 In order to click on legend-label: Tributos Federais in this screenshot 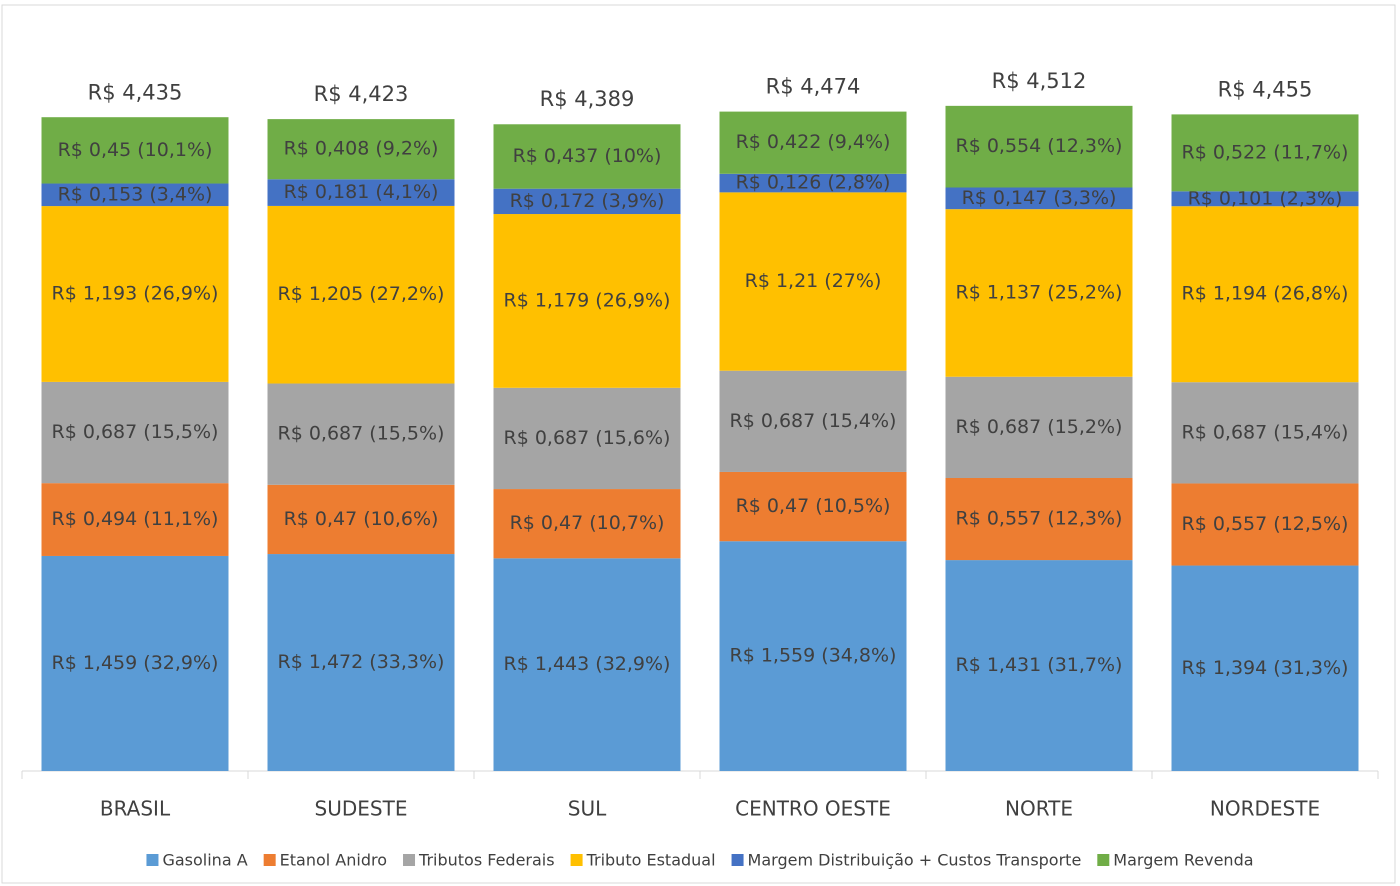, I will do `click(486, 860)`.